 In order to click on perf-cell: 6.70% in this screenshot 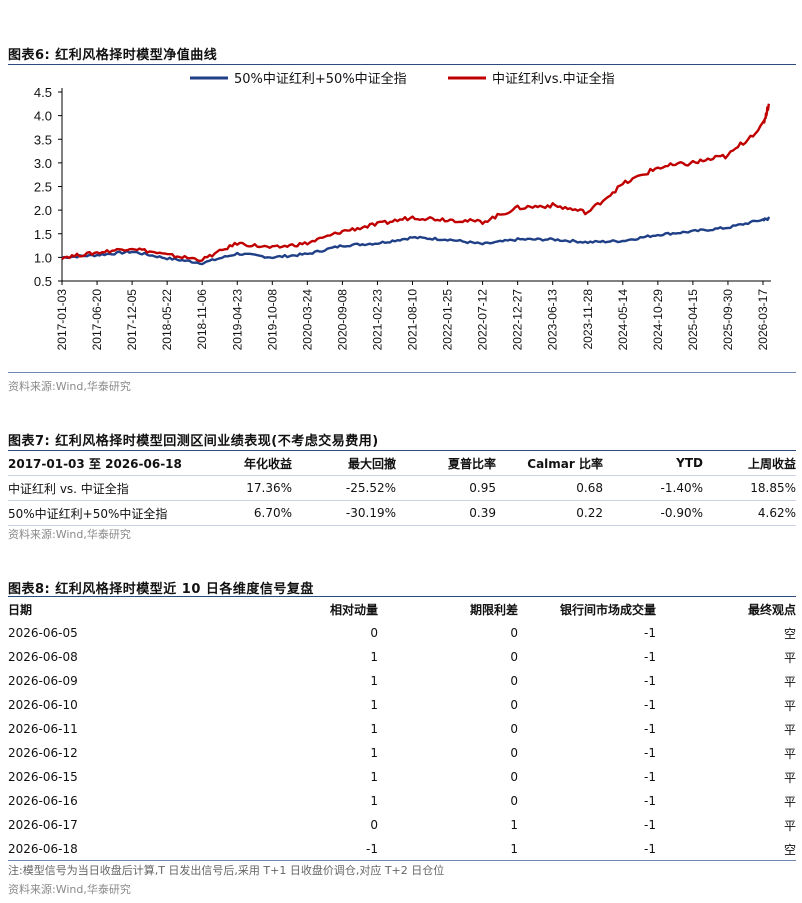, I will do `click(250, 513)`.